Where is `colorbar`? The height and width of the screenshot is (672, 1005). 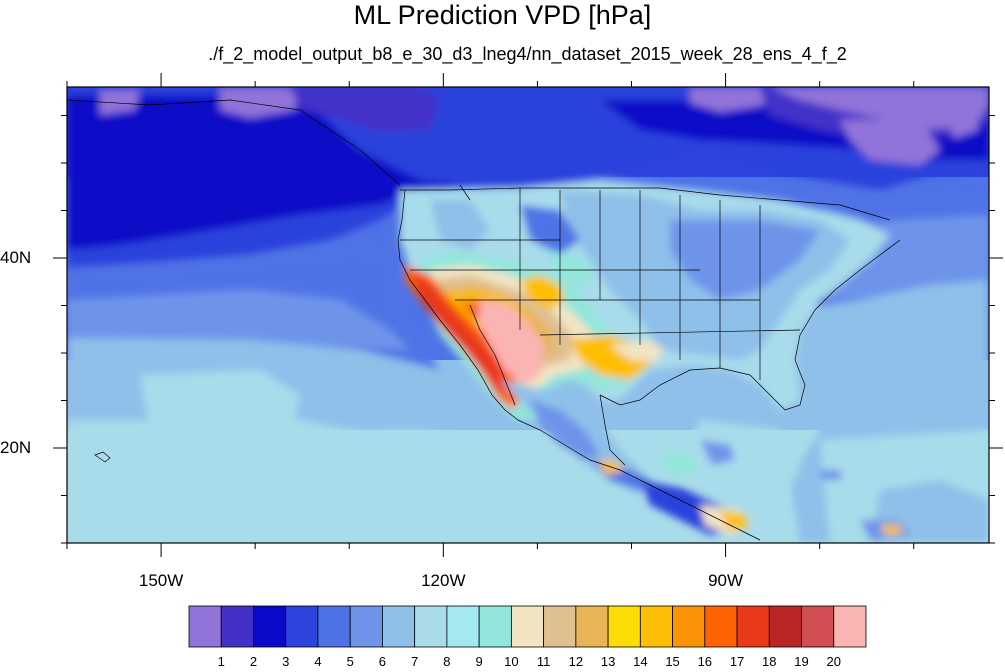 colorbar is located at coordinates (527, 626).